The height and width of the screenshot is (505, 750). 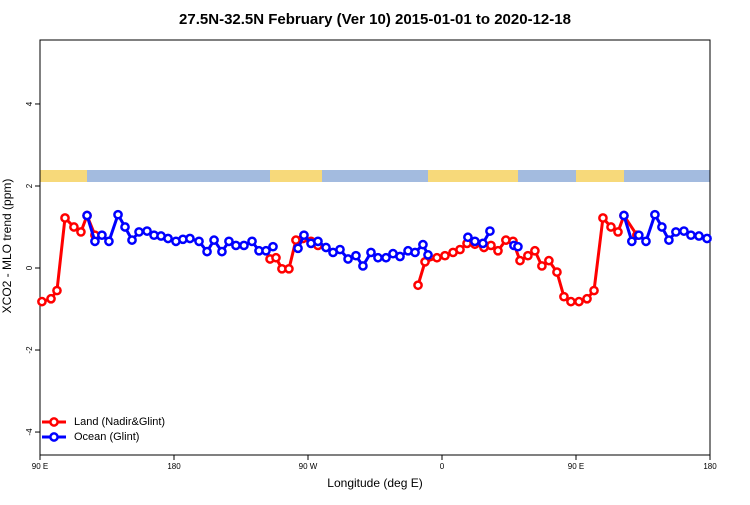 I want to click on series-line, so click(x=69, y=257).